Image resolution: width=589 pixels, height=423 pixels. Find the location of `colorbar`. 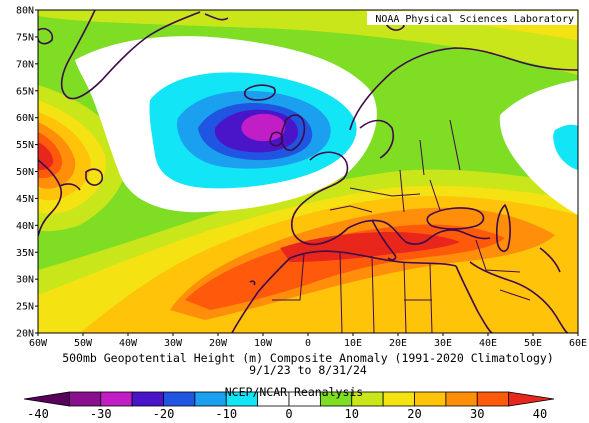

colorbar is located at coordinates (289, 399).